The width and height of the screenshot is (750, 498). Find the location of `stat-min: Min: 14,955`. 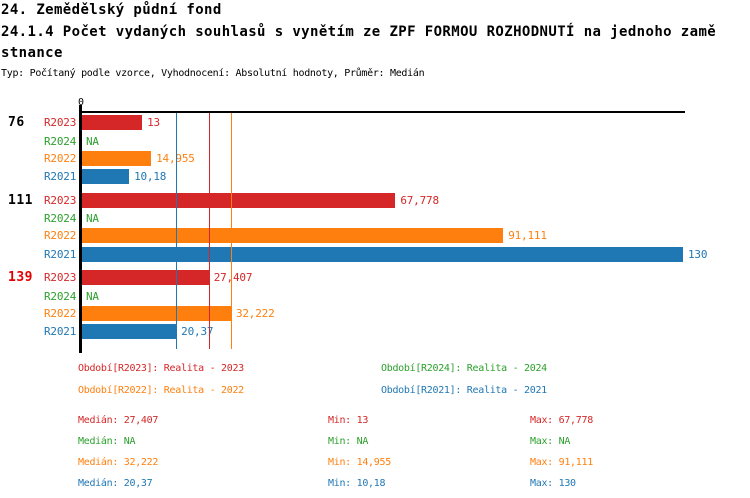

stat-min: Min: 14,955 is located at coordinates (359, 462).